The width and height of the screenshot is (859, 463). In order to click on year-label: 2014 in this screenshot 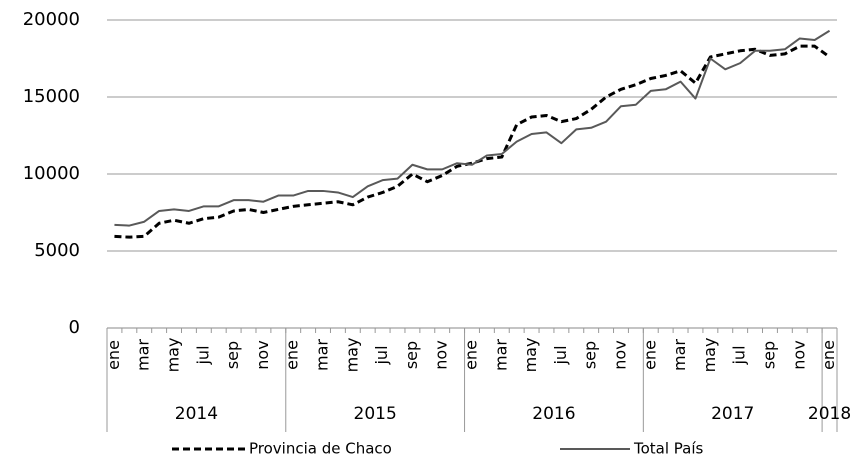, I will do `click(196, 414)`.